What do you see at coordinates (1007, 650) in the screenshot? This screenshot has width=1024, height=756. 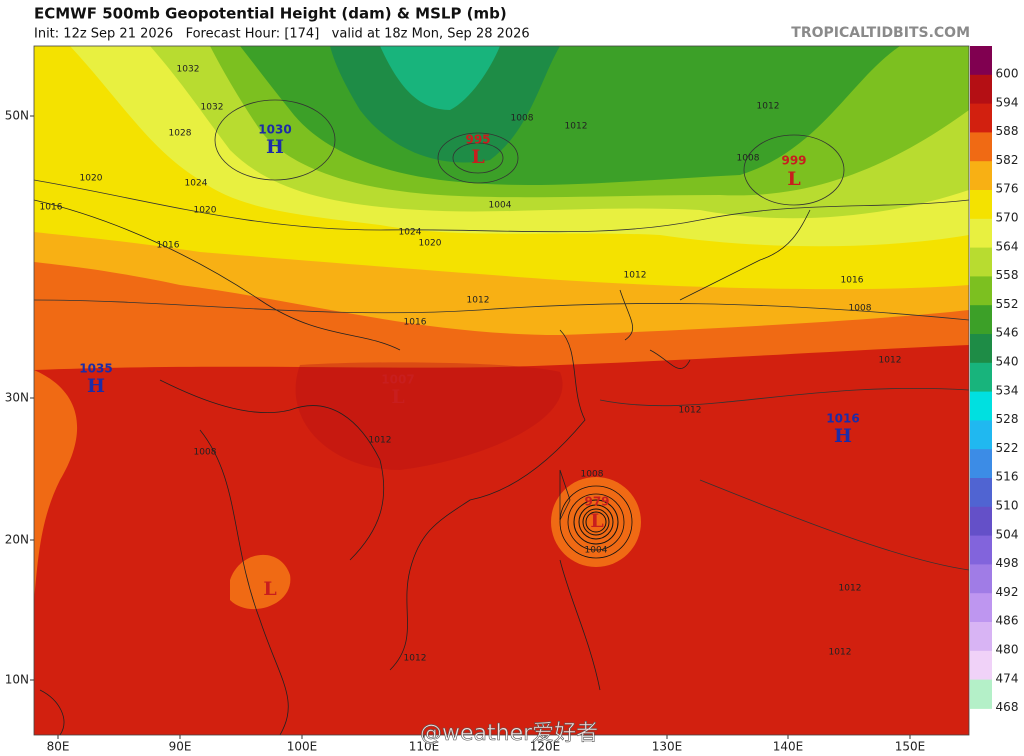 I see `colorbar-label: 480` at bounding box center [1007, 650].